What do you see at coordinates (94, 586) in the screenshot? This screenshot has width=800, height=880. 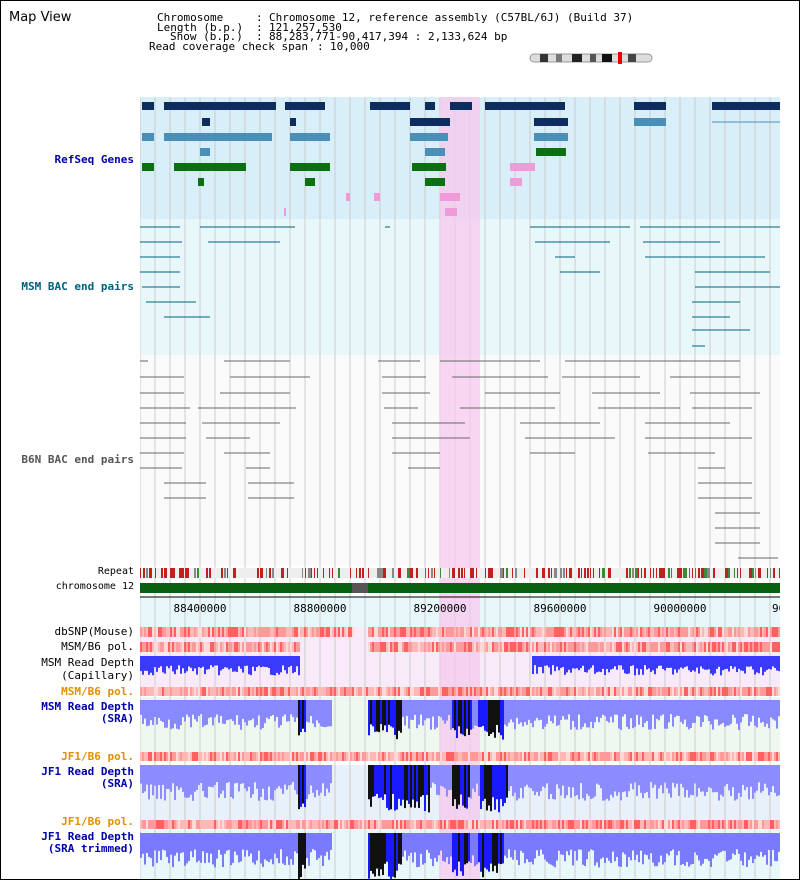 I see `track-label-chromosome: chromosome 12` at bounding box center [94, 586].